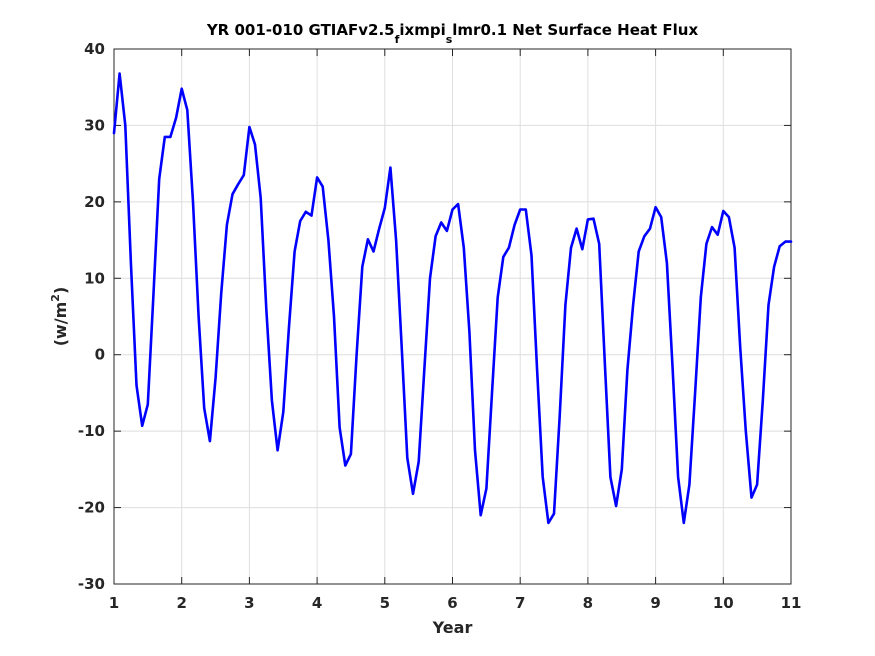 The image size is (875, 656). What do you see at coordinates (94, 49) in the screenshot?
I see `y-tick-label: 40` at bounding box center [94, 49].